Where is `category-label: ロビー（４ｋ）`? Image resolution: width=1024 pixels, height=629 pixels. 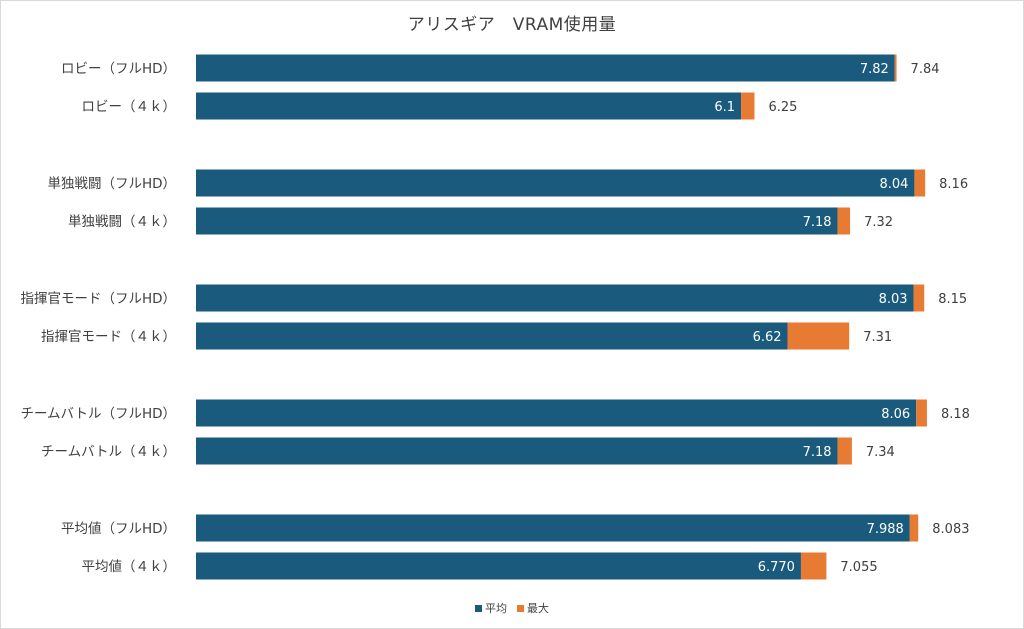 category-label: ロビー（４ｋ） is located at coordinates (129, 107).